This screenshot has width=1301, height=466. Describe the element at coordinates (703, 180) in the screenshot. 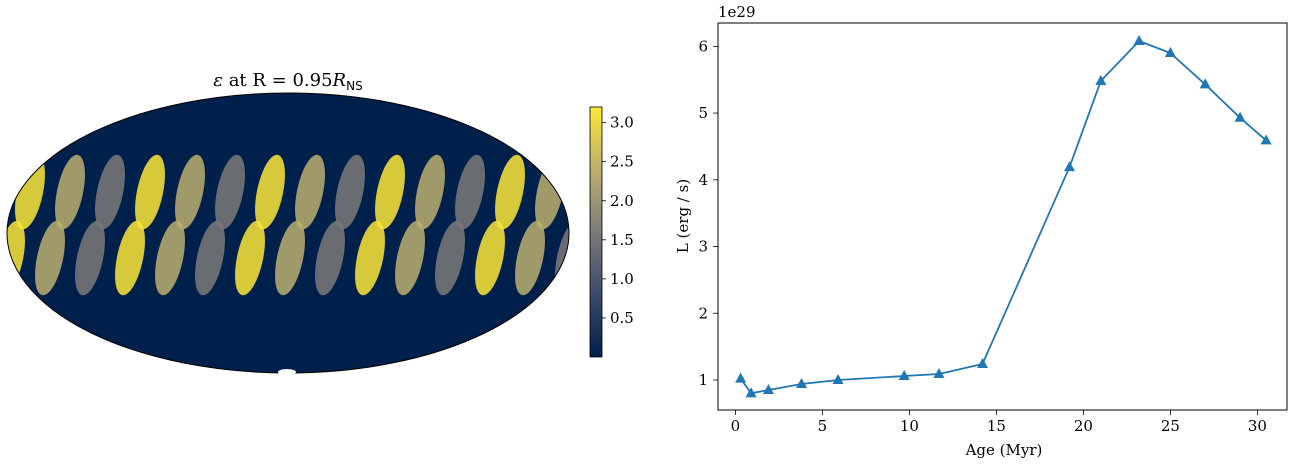

I see `y-tick-label: 4` at that location.